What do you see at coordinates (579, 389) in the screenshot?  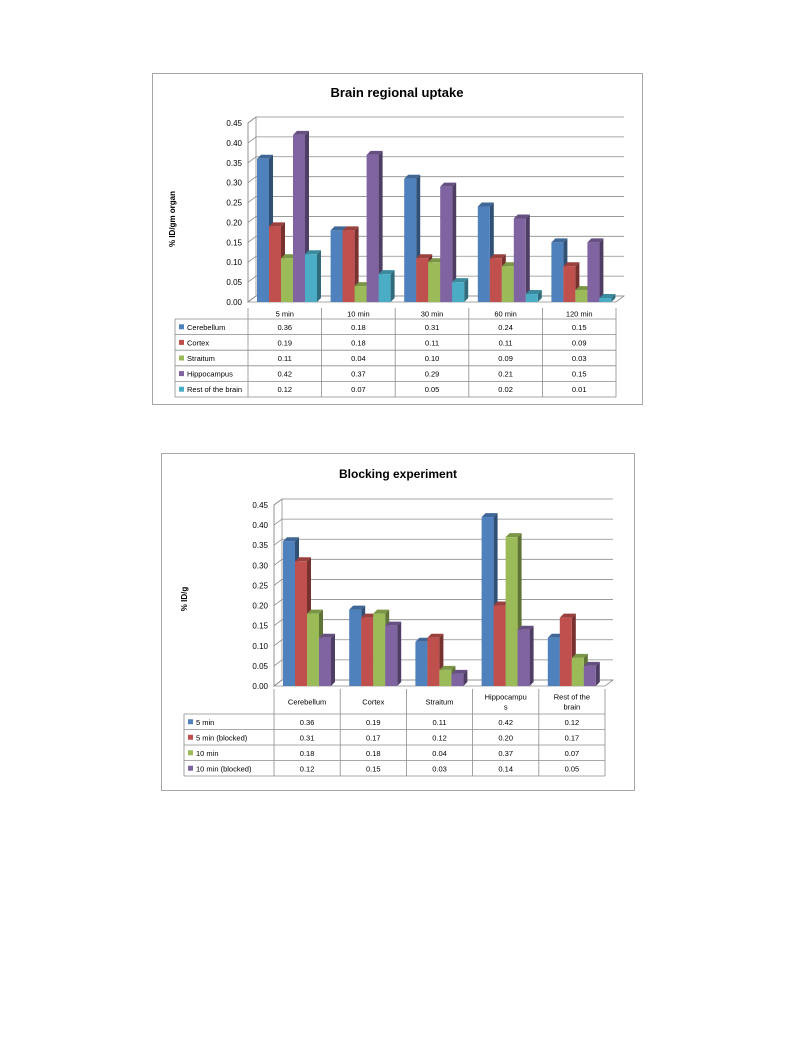 I see `data-label: 0.01` at bounding box center [579, 389].